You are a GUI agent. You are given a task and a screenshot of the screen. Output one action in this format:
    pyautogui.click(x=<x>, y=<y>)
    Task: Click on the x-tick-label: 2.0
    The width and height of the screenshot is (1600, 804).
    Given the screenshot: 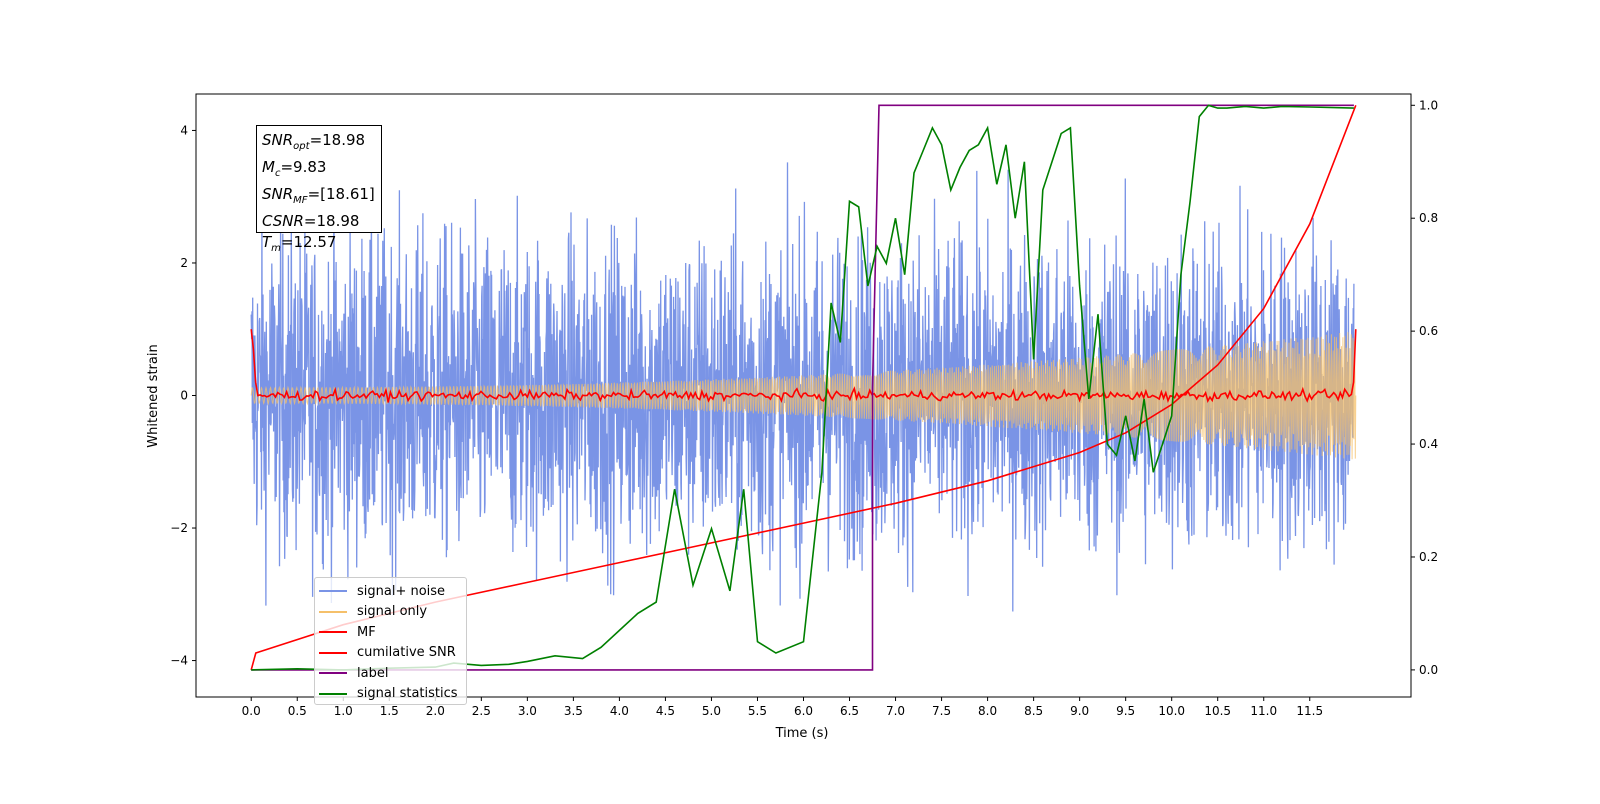 What is the action you would take?
    pyautogui.click(x=435, y=711)
    